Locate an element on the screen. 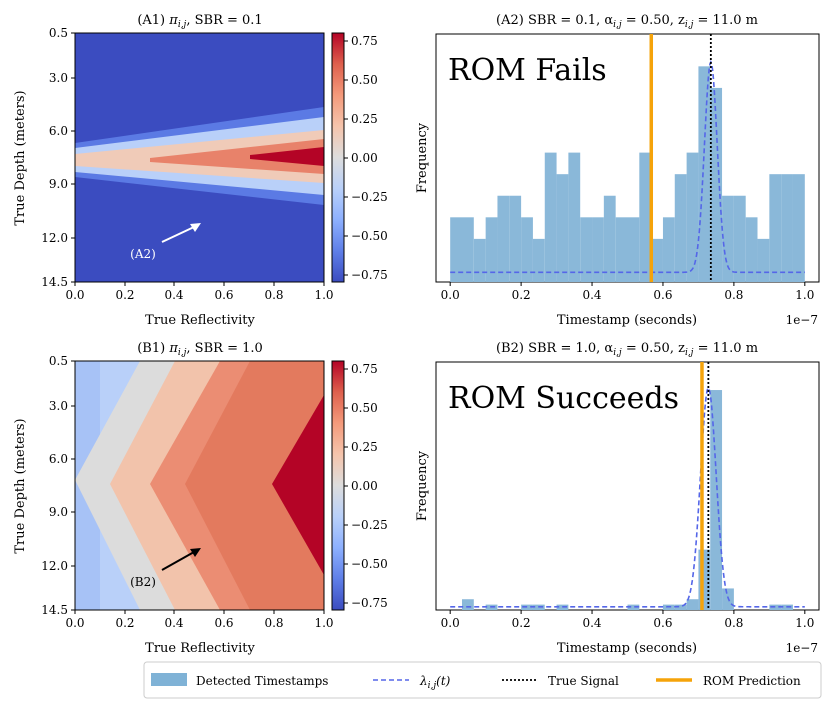 The height and width of the screenshot is (711, 829). heatmap-a1-frame is located at coordinates (199, 157).